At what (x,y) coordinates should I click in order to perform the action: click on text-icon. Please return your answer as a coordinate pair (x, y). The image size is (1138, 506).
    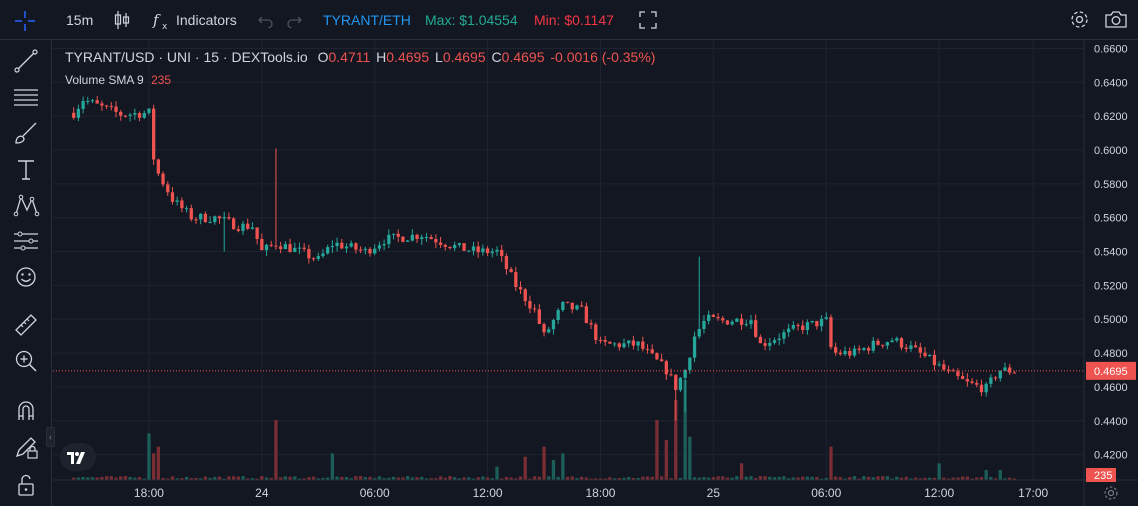
    Looking at the image, I should click on (26, 169).